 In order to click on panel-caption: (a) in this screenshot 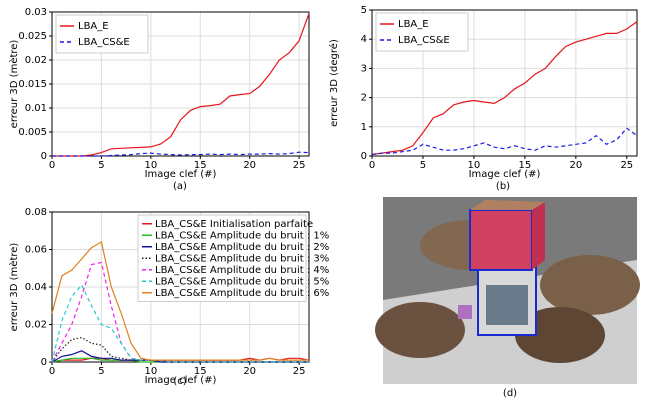, I will do `click(180, 186)`.